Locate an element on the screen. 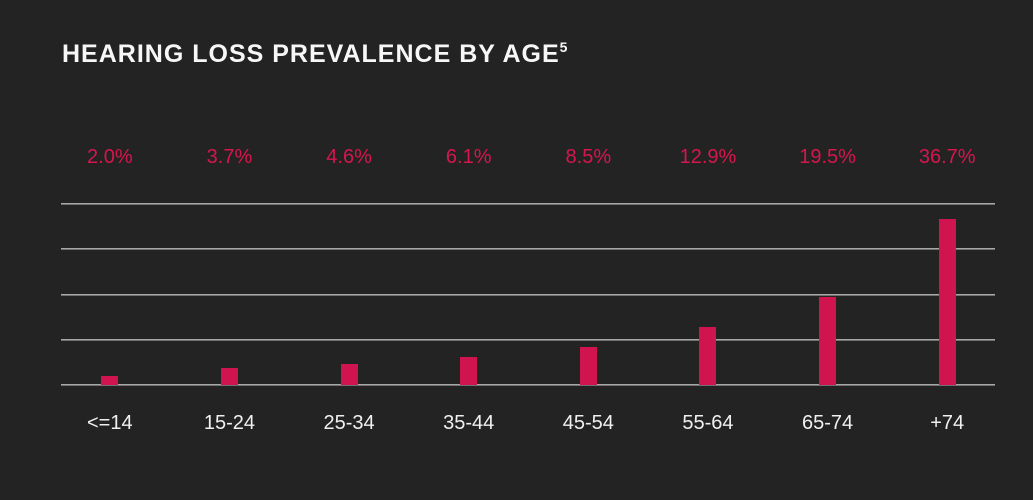 This screenshot has width=1033, height=500. chart-title: HEARING LOSS PREVALENCE BY AGE5 is located at coordinates (315, 53).